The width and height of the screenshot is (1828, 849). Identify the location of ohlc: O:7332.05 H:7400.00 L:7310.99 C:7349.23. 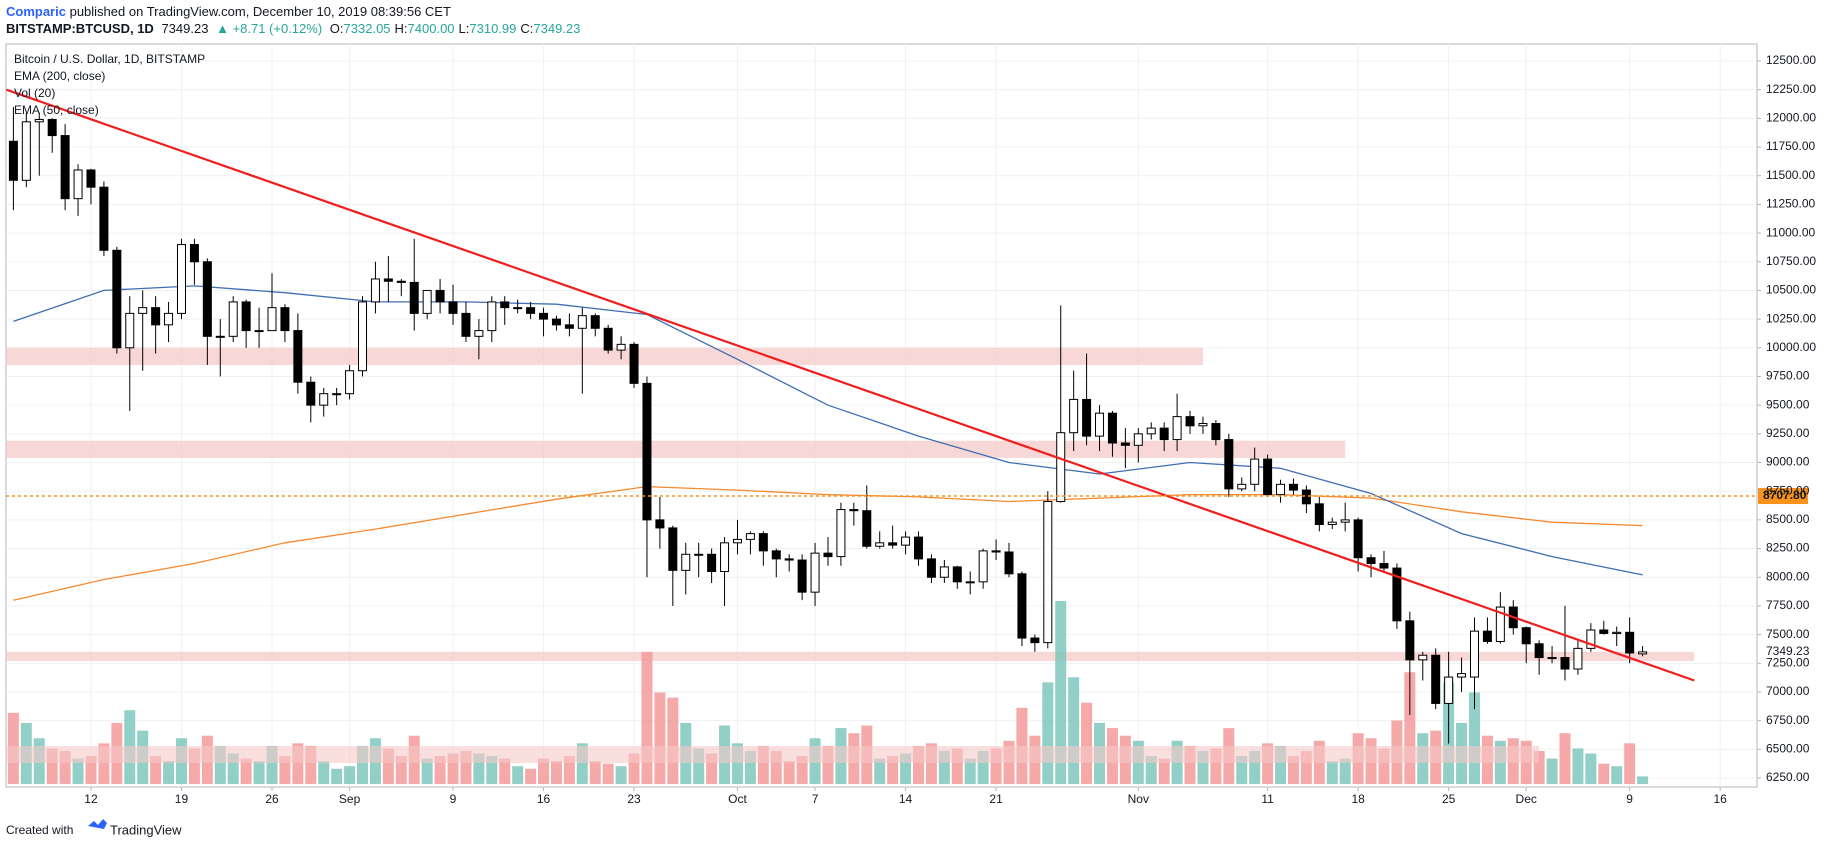
(457, 28).